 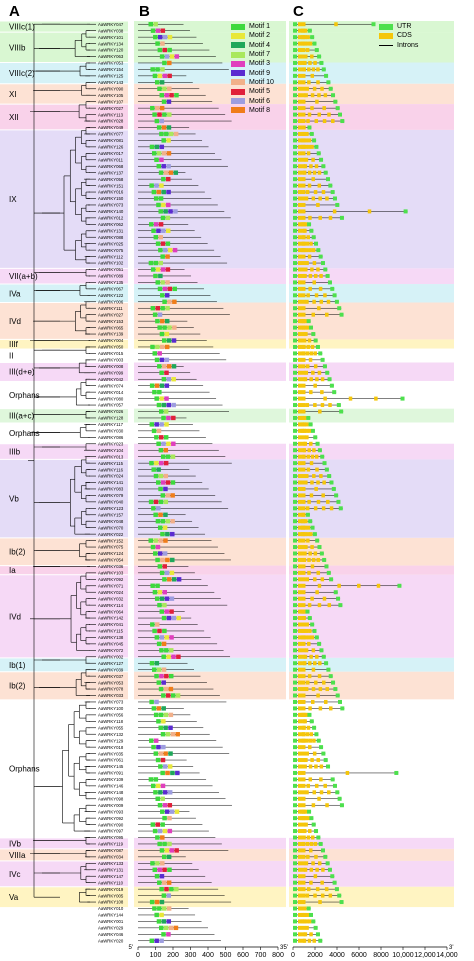 I want to click on structure-legend: UTR CDS Introns, so click(x=398, y=36).